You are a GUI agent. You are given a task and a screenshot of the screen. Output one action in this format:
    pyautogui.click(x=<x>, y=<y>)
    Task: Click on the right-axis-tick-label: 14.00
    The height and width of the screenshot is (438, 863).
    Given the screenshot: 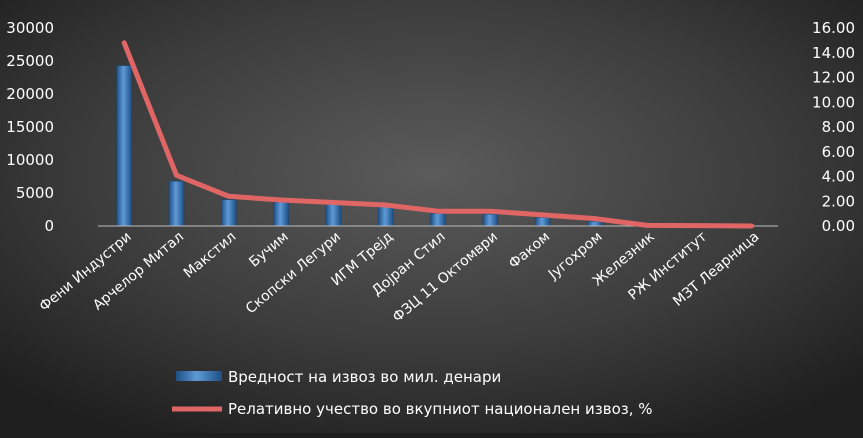 What is the action you would take?
    pyautogui.click(x=833, y=53)
    